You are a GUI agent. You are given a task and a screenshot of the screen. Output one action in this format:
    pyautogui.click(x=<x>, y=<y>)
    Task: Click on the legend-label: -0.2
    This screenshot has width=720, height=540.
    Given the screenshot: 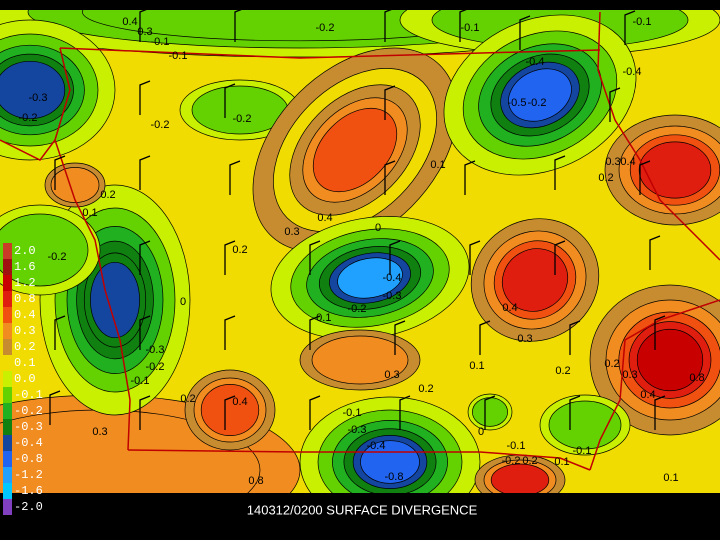 What is the action you would take?
    pyautogui.click(x=28, y=411)
    